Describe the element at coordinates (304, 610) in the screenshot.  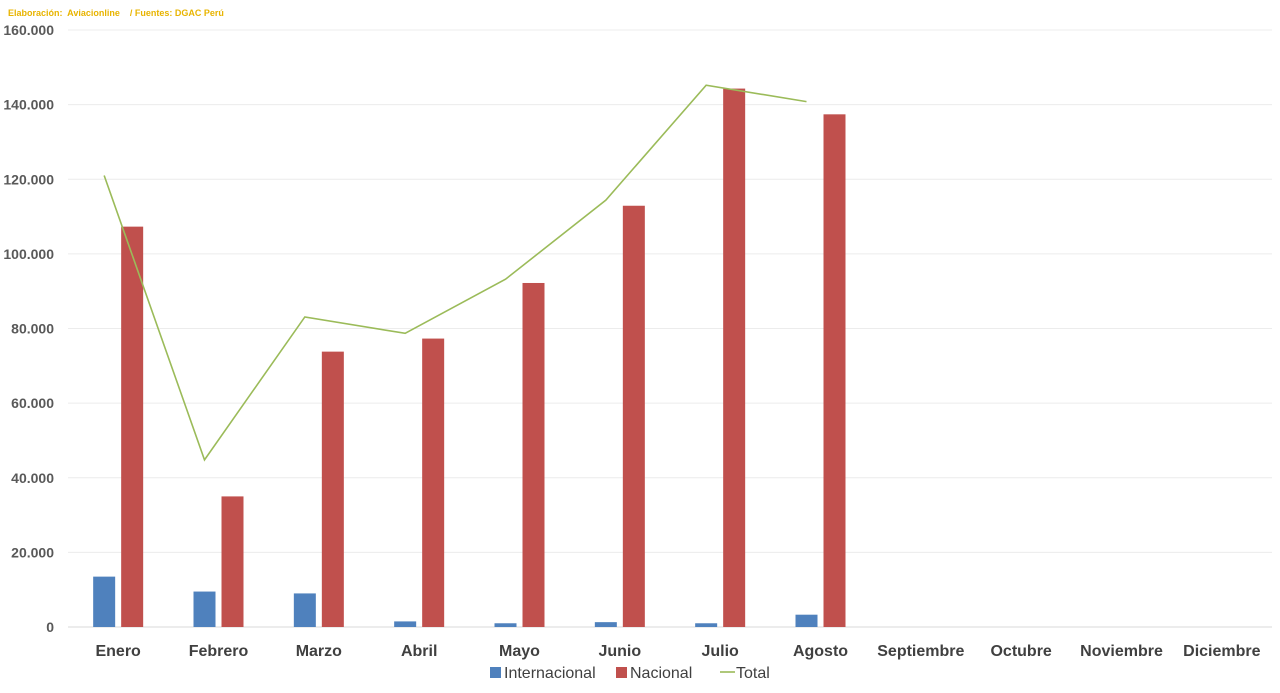
I see `bar-internacional-marzo` at that location.